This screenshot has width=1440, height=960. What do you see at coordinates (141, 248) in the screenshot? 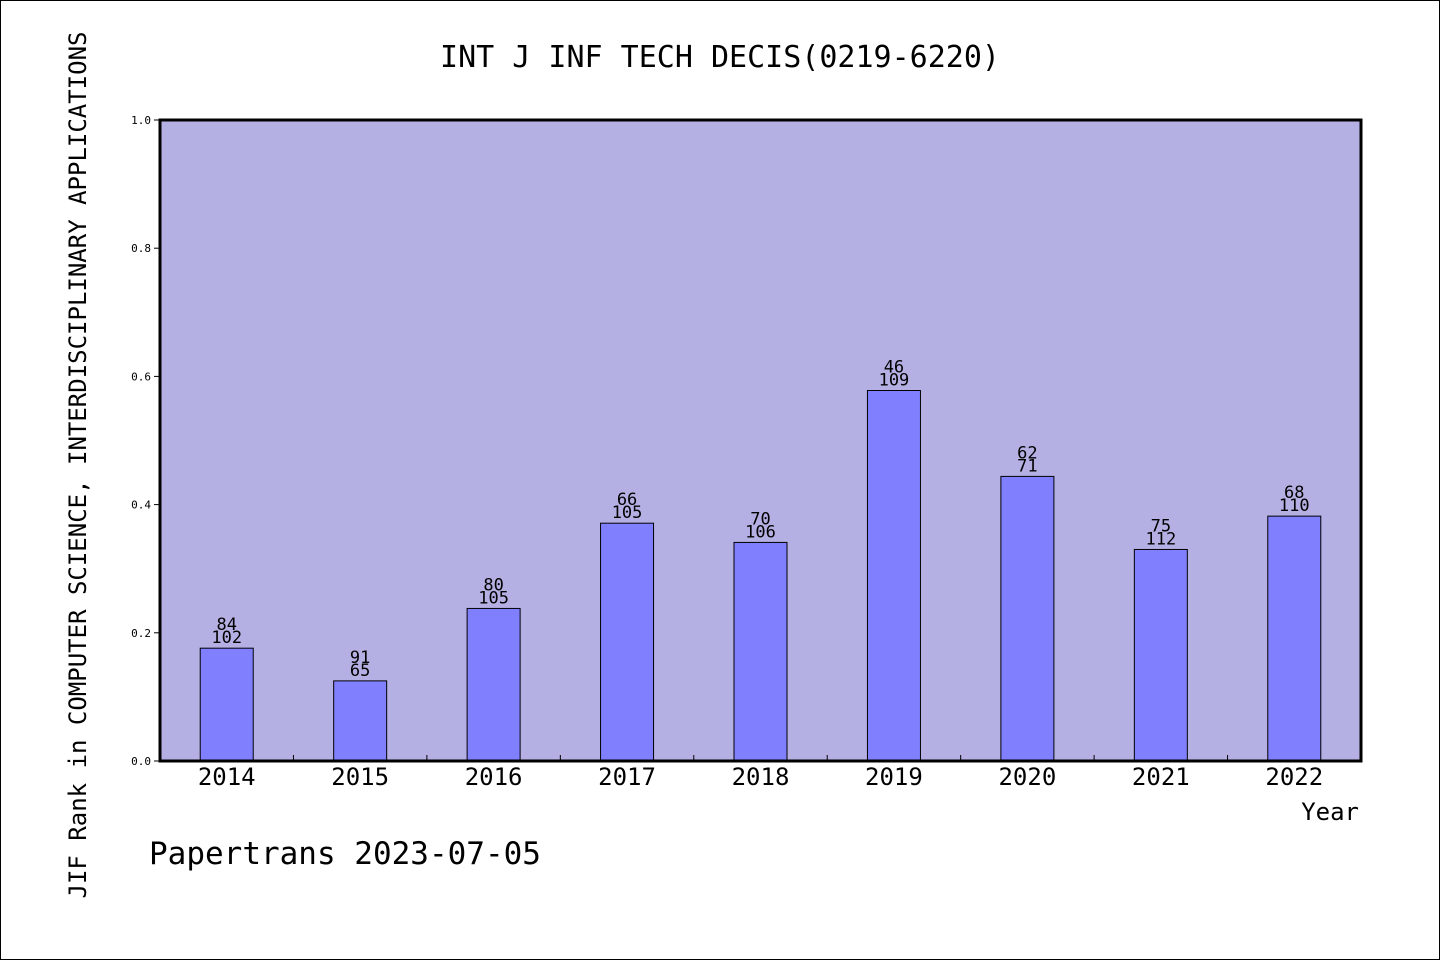
I see `y-tick-label: 0.8` at bounding box center [141, 248].